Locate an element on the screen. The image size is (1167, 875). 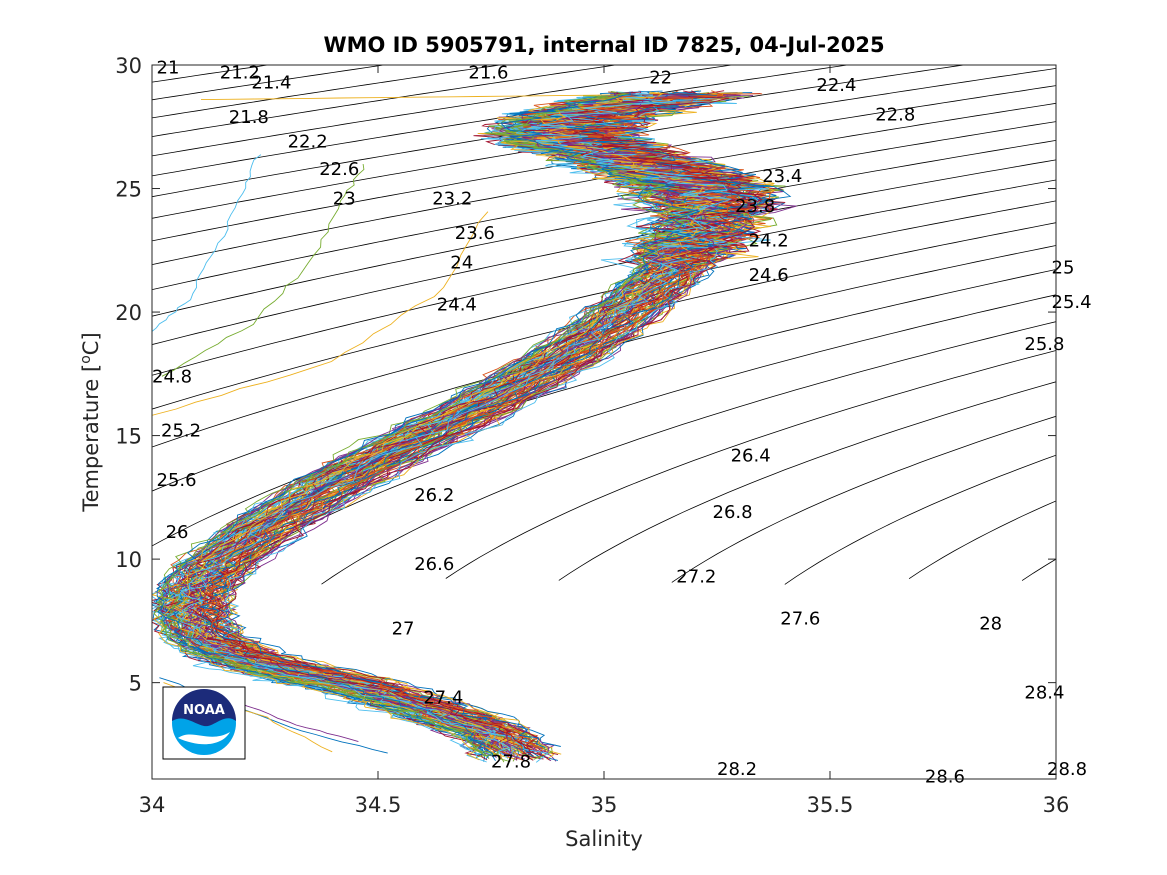
density-contour-label: 21.6 is located at coordinates (488, 72).